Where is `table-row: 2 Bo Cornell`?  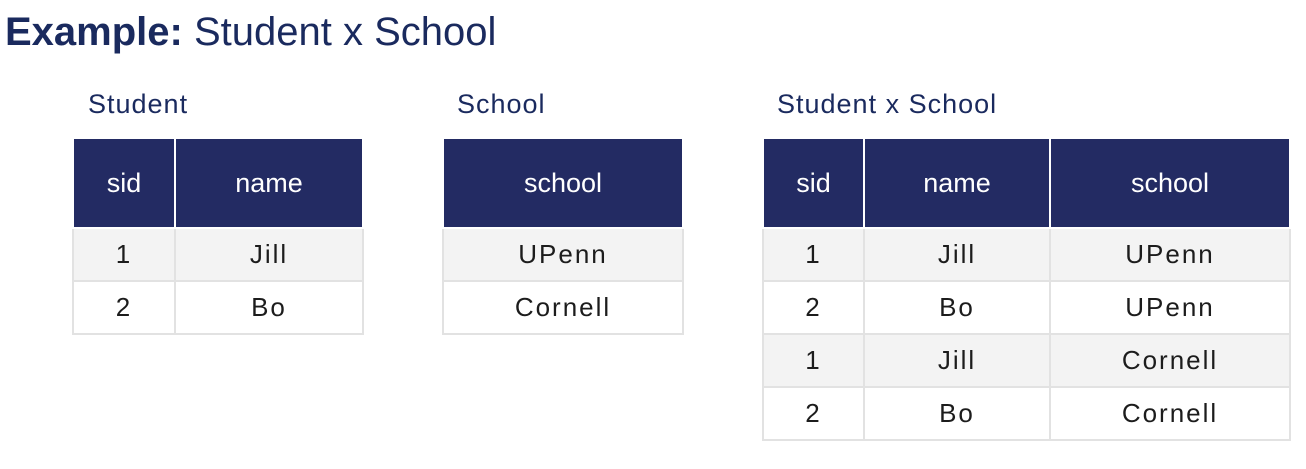 table-row: 2 Bo Cornell is located at coordinates (1026, 413).